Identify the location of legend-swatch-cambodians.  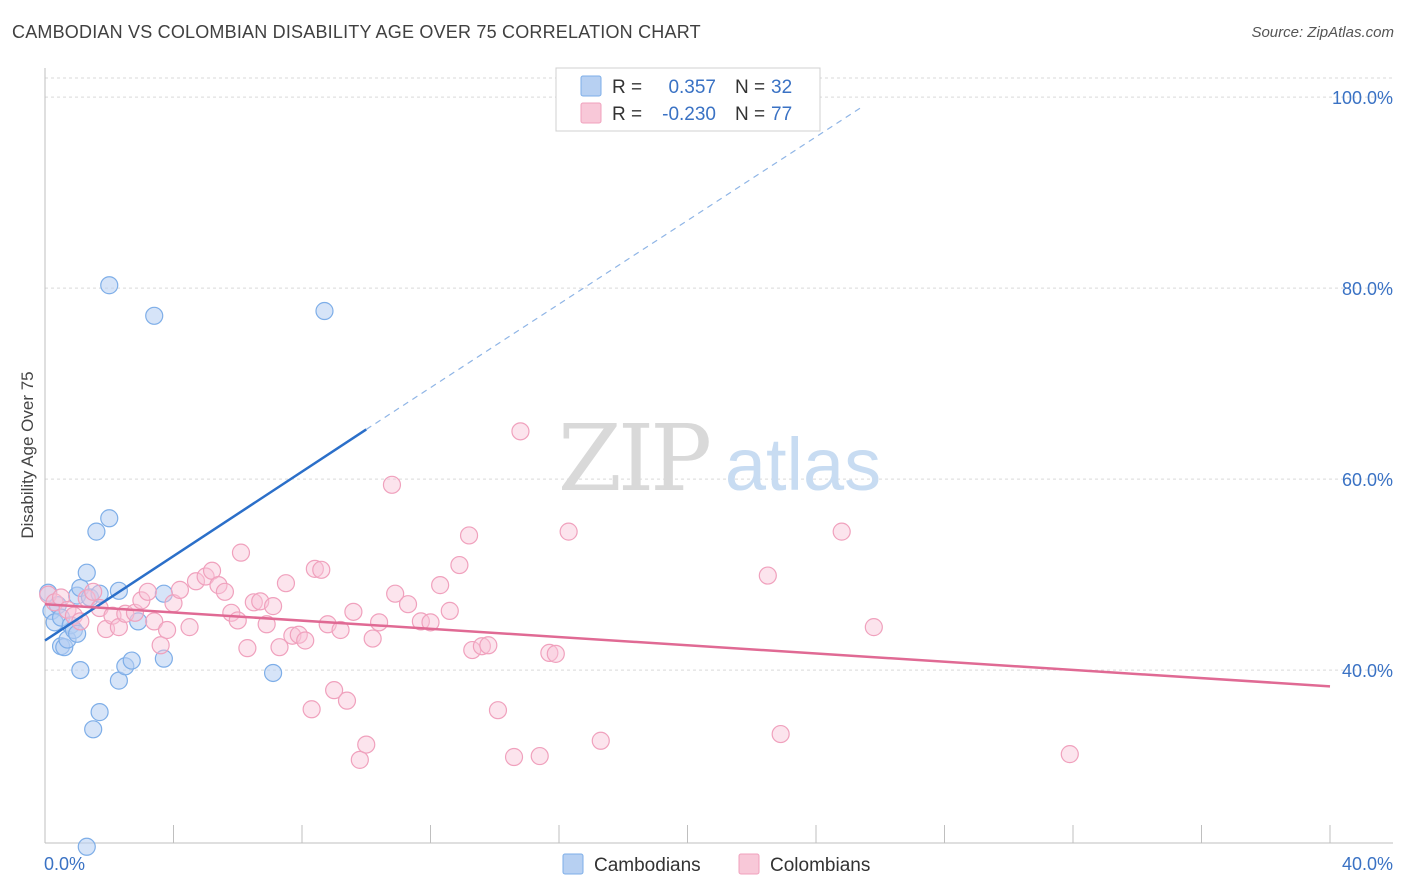
(591, 86).